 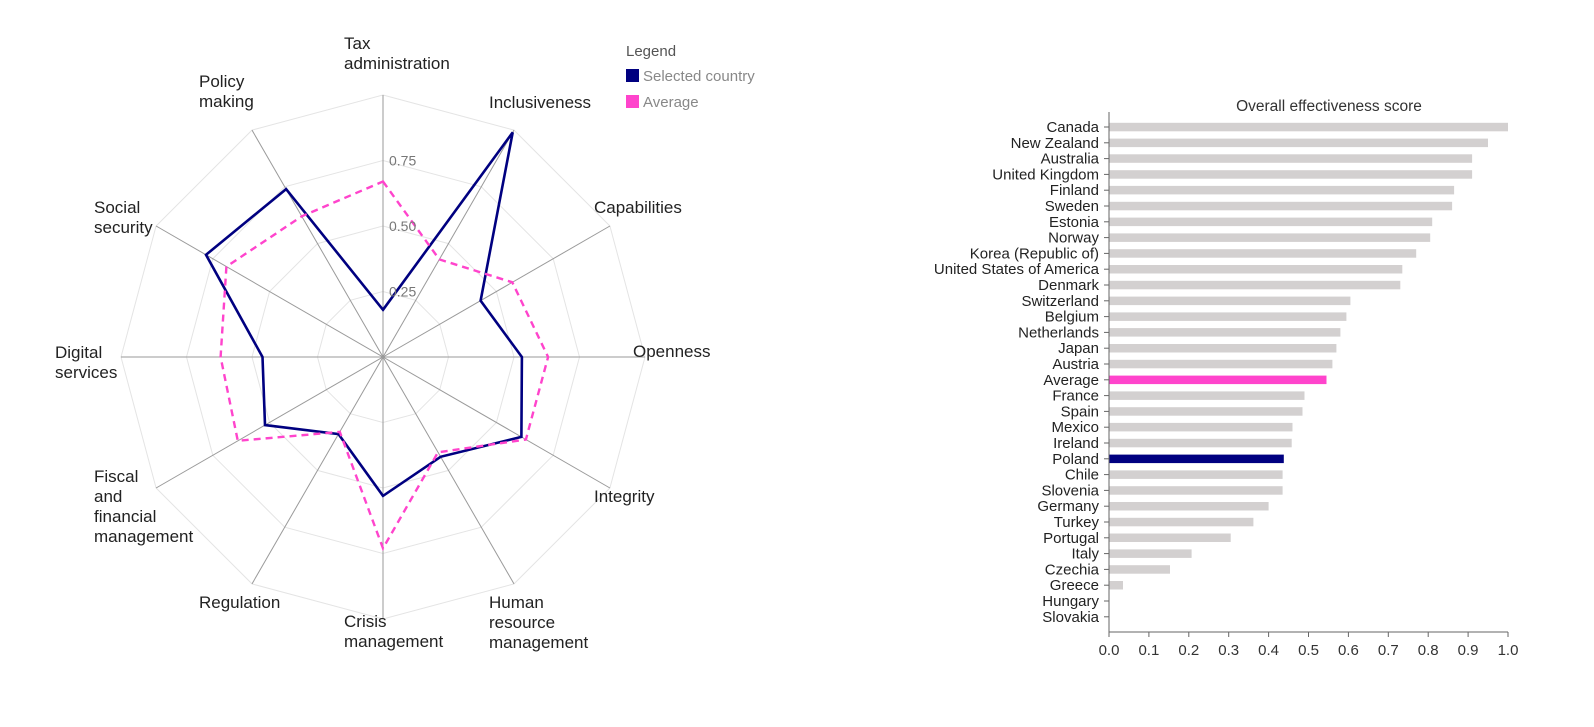 I want to click on x-tick-label: 0.4, so click(x=1268, y=650).